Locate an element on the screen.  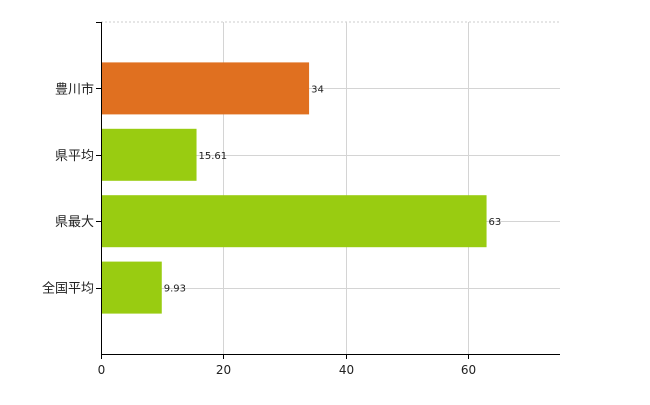
data-label-2: 15.61 is located at coordinates (213, 156).